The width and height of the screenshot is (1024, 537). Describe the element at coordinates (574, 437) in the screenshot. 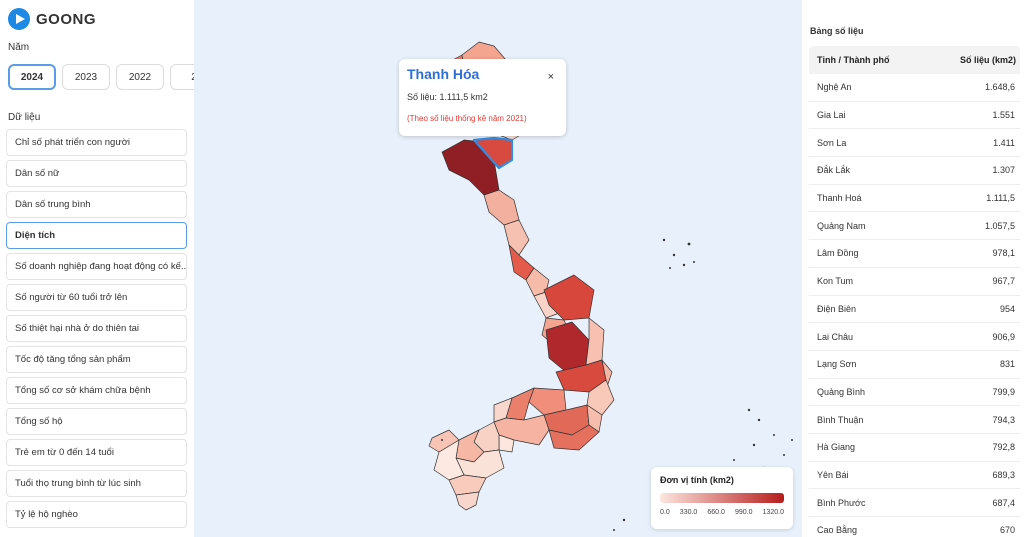

I see `region-binh-thuan` at that location.